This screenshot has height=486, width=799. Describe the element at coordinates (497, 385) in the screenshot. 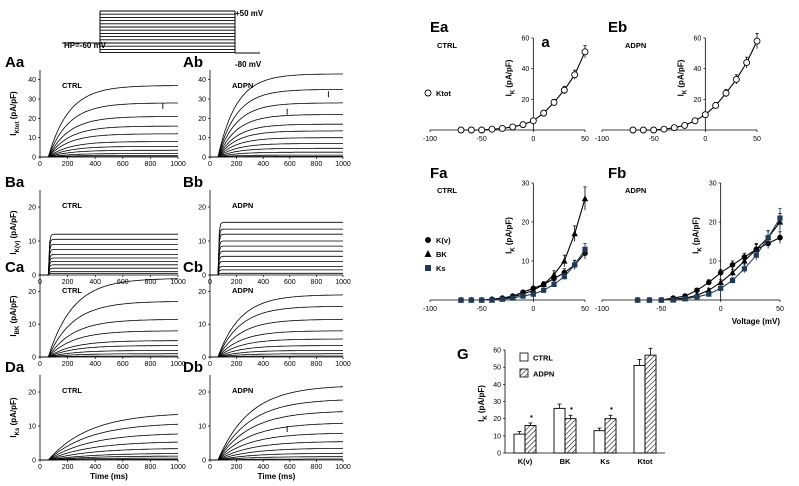

I see `y-tick-label: 40` at that location.